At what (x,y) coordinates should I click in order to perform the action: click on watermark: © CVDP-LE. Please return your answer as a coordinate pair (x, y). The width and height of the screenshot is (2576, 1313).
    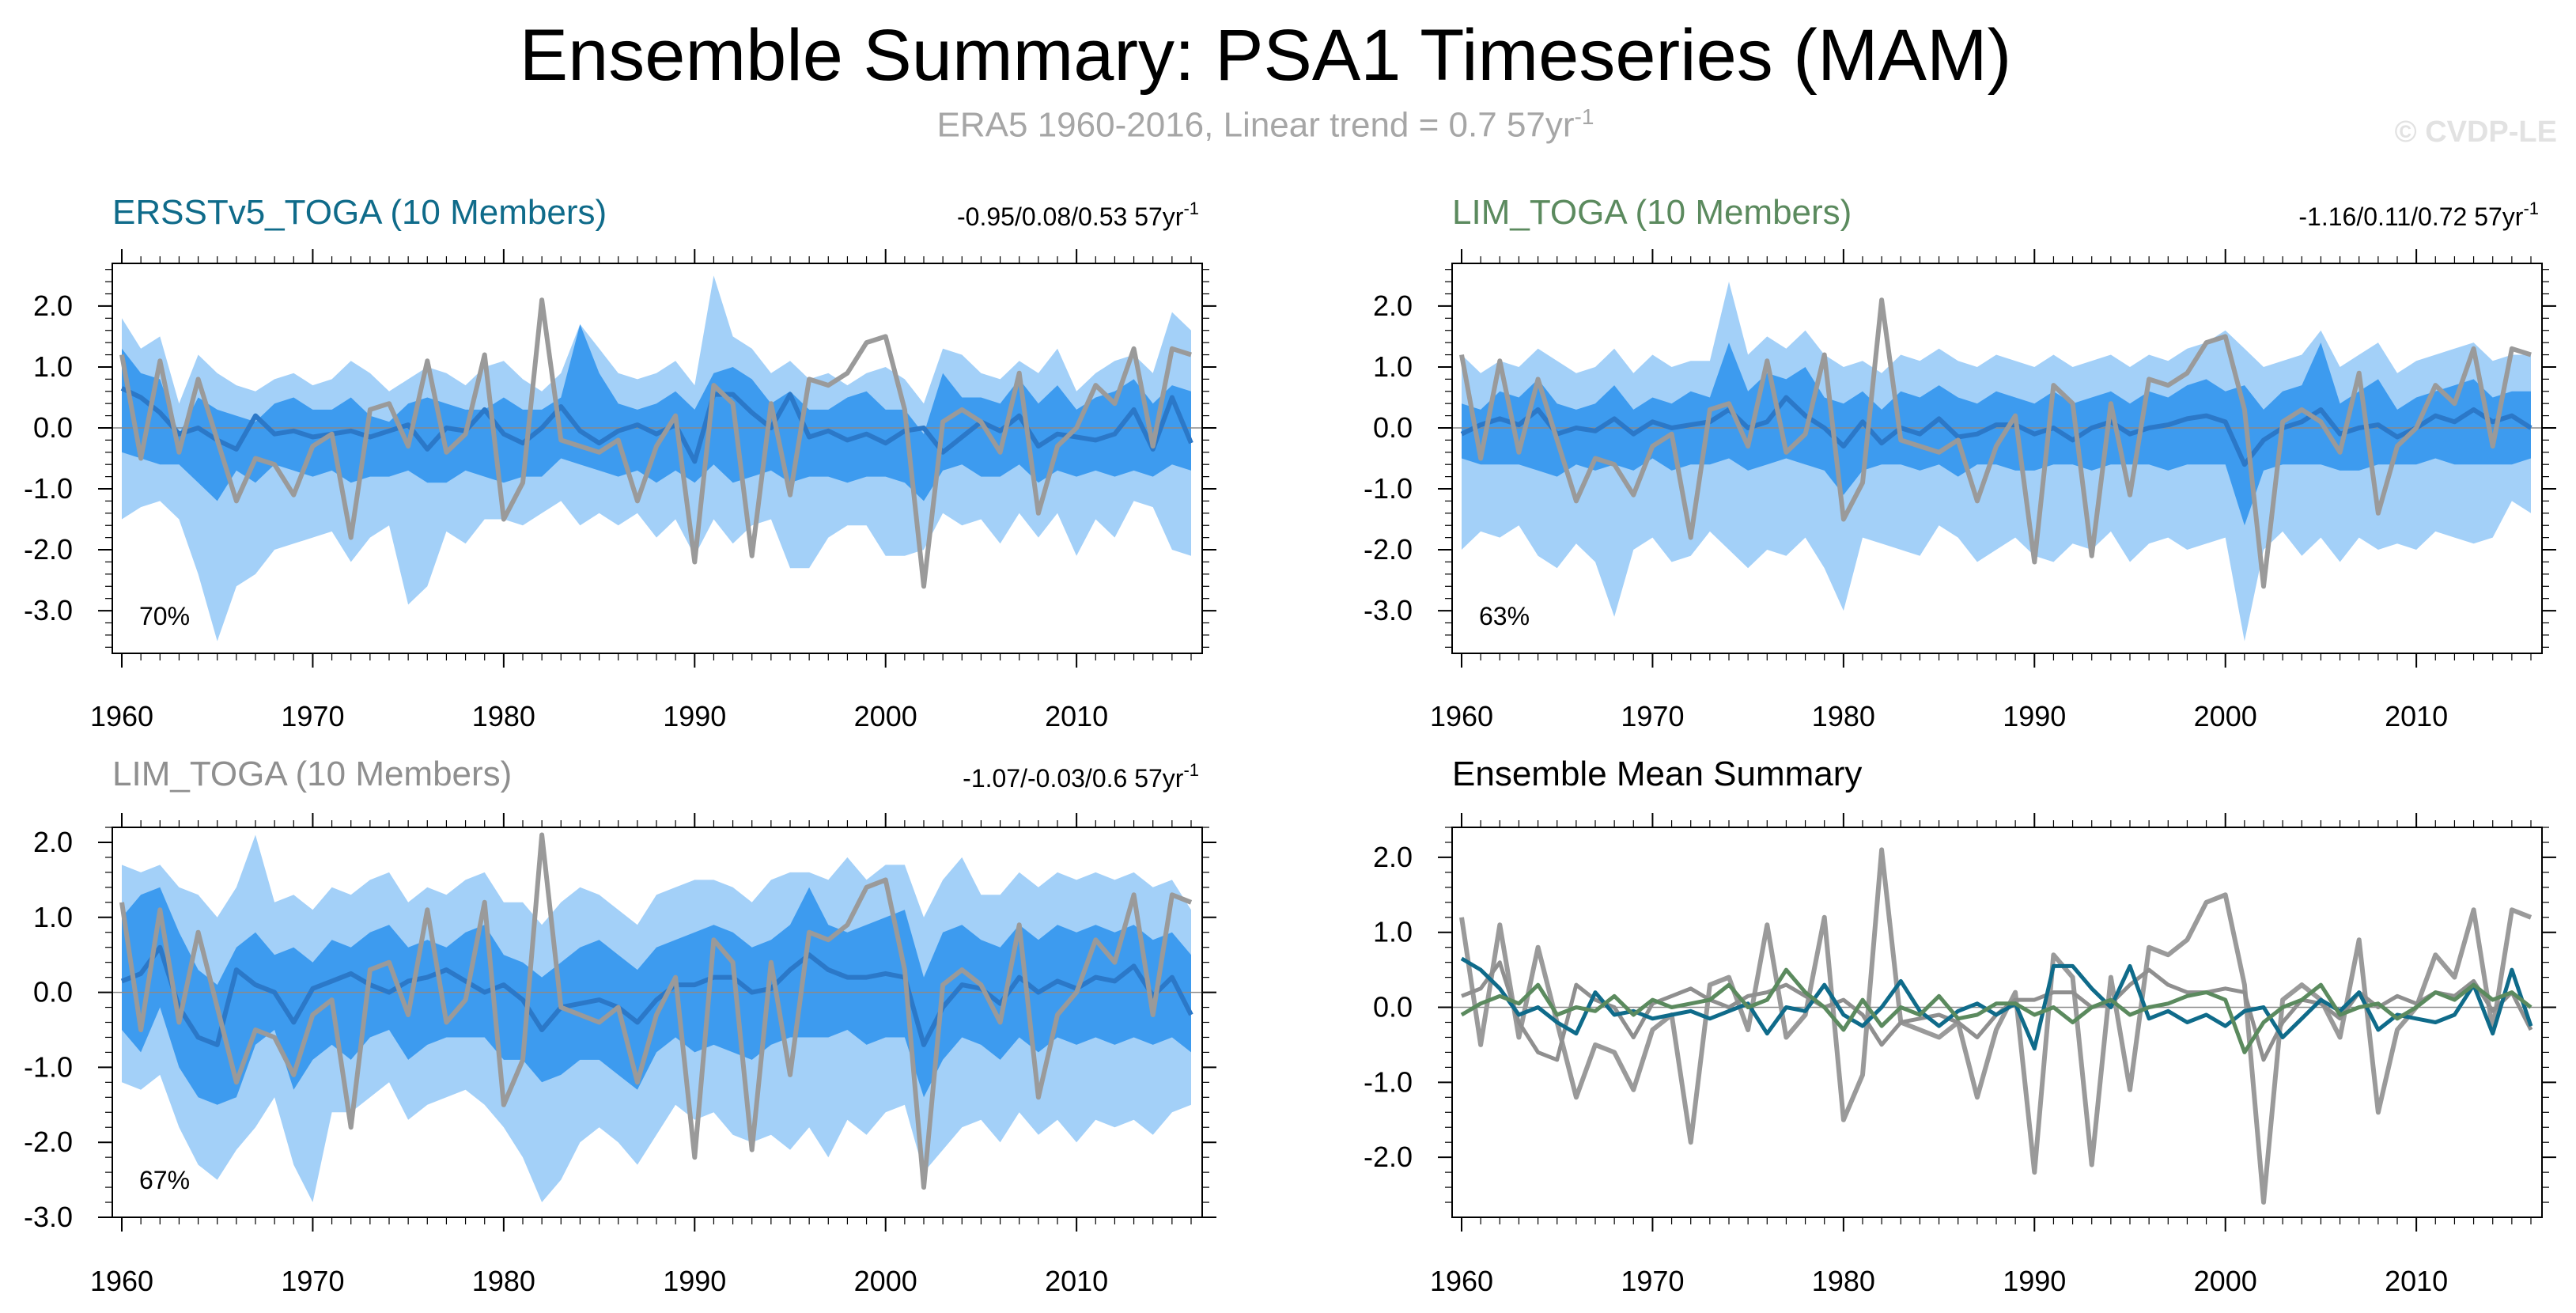
    Looking at the image, I should click on (2475, 132).